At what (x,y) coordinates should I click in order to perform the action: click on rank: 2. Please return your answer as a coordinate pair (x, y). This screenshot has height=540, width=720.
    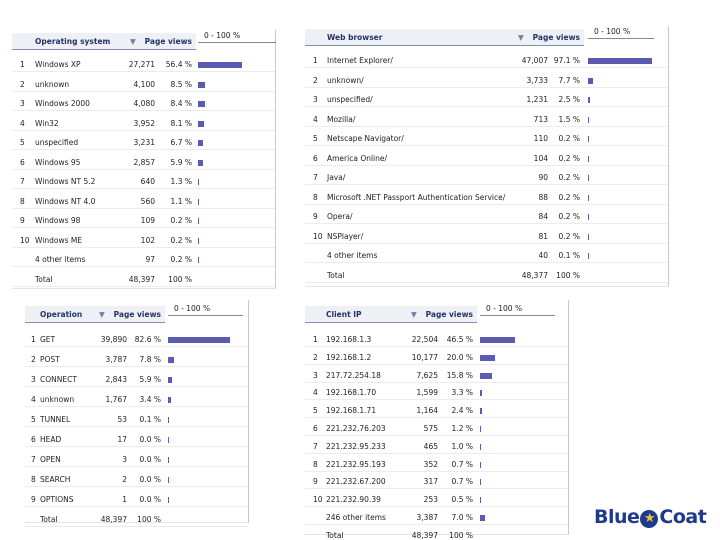
    Looking at the image, I should click on (33, 359).